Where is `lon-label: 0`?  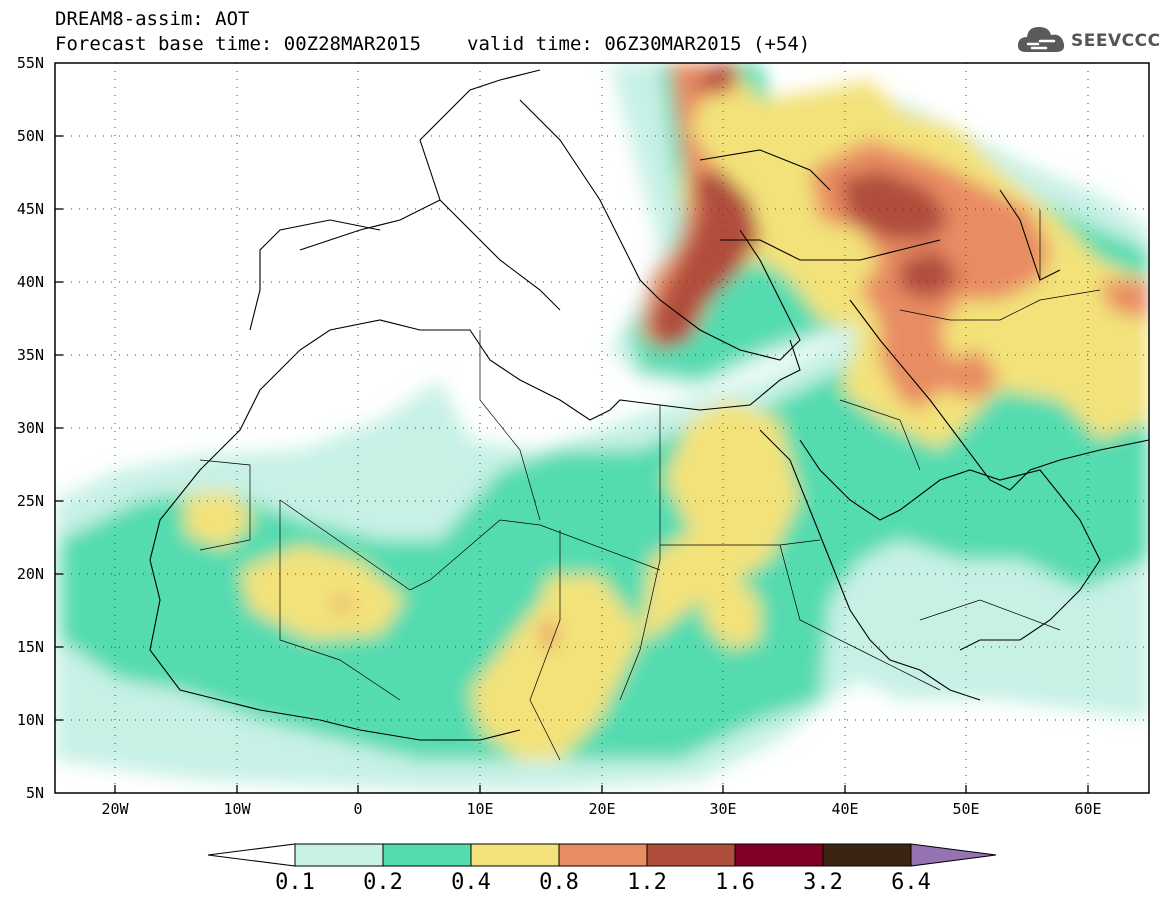 lon-label: 0 is located at coordinates (358, 809).